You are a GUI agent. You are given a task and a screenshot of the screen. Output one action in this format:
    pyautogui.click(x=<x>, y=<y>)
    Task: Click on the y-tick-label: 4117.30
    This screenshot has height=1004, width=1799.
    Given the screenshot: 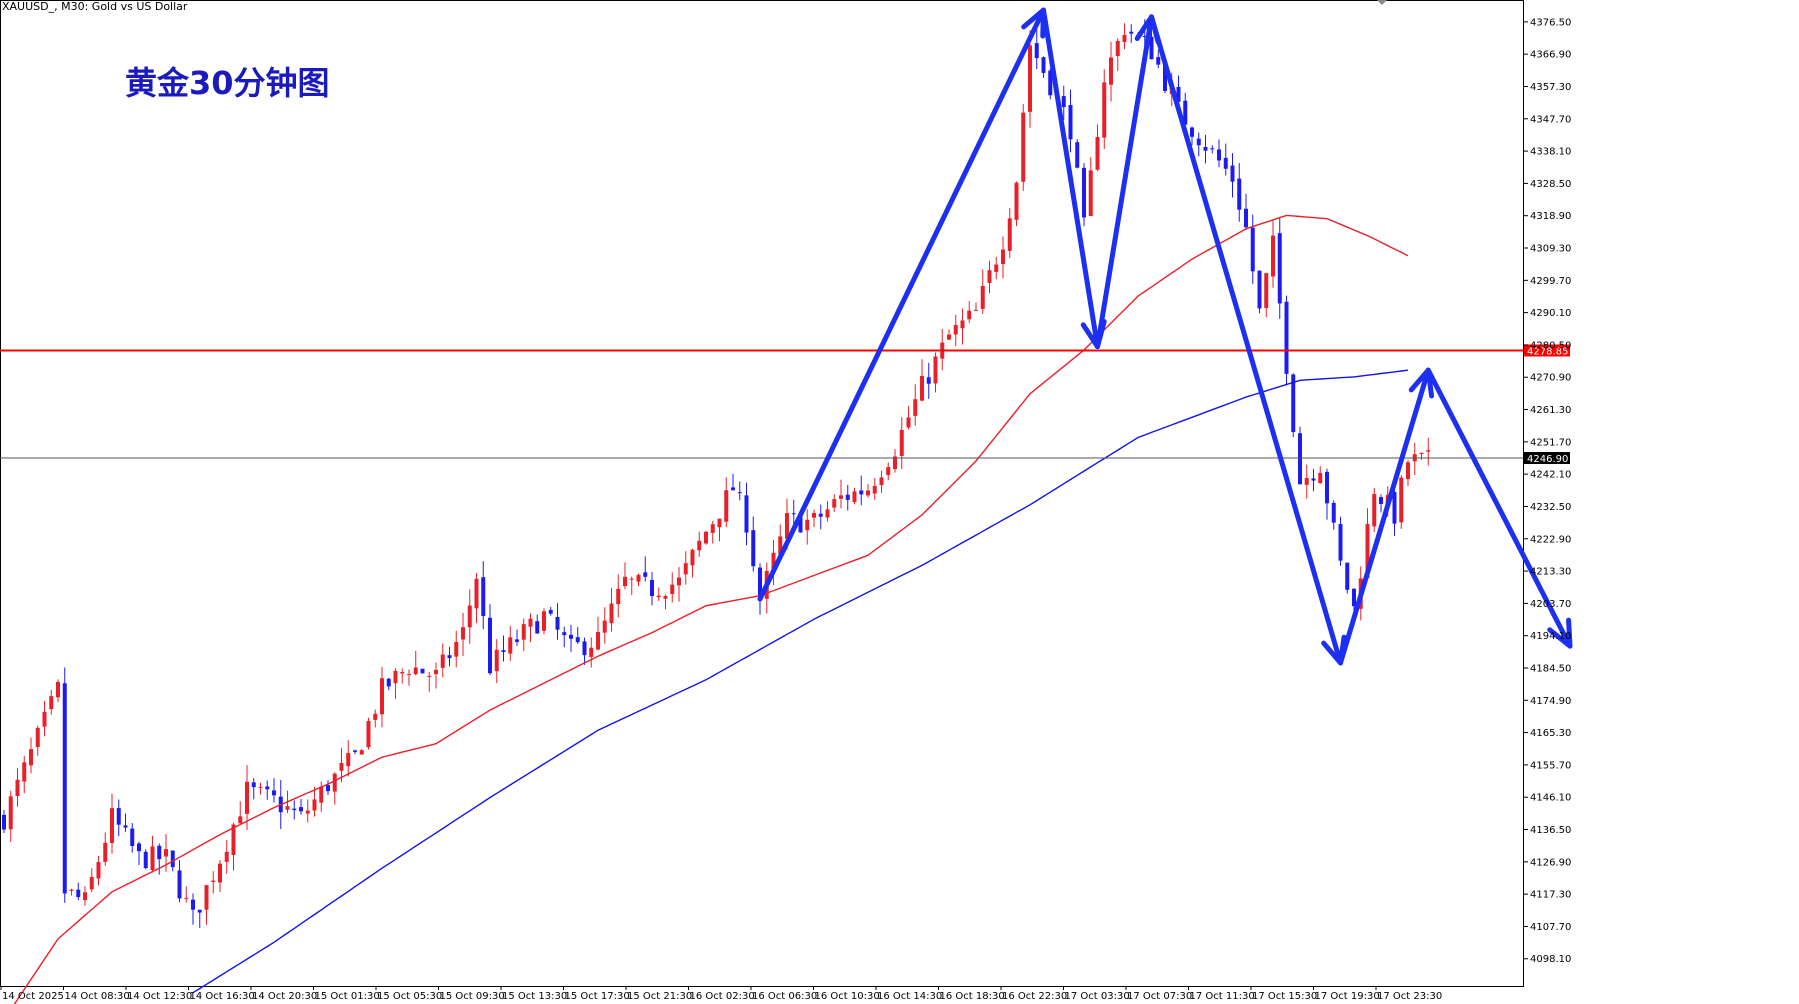 What is the action you would take?
    pyautogui.click(x=1550, y=895)
    